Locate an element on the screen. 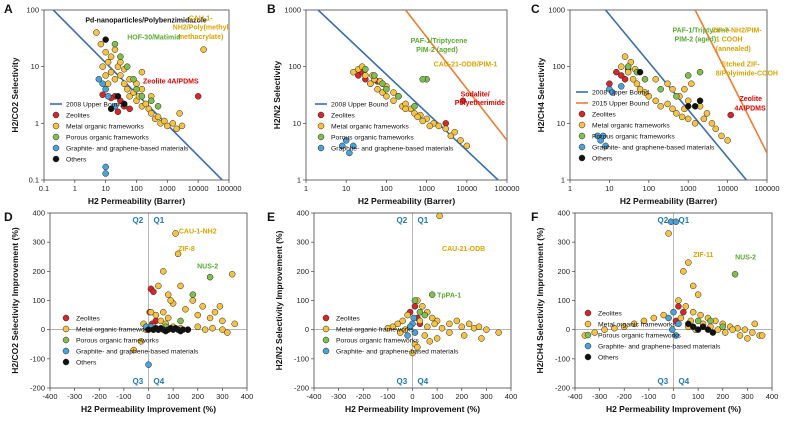 Image resolution: width=790 pixels, height=421 pixels. y-tick-label: 0.1 is located at coordinates (34, 180).